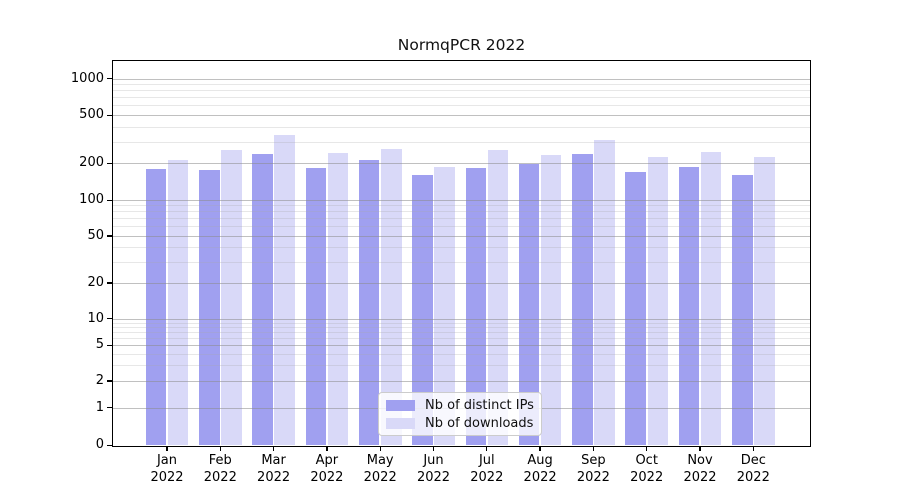 This screenshot has width=900, height=500. What do you see at coordinates (711, 298) in the screenshot?
I see `bar-downloads-nov` at bounding box center [711, 298].